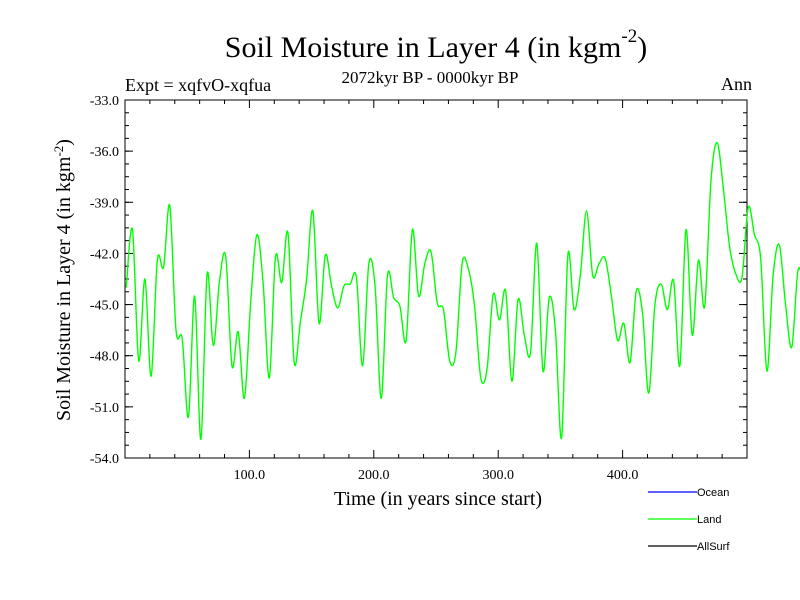 Image resolution: width=800 pixels, height=600 pixels. What do you see at coordinates (642, 47) in the screenshot?
I see `chart-title-end: )` at bounding box center [642, 47].